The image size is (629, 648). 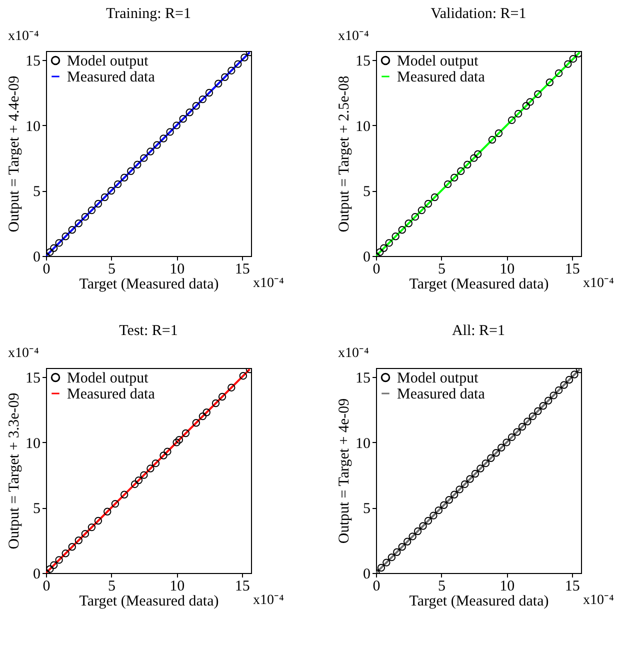 I want to click on chart-title: All: R=1, so click(x=479, y=331).